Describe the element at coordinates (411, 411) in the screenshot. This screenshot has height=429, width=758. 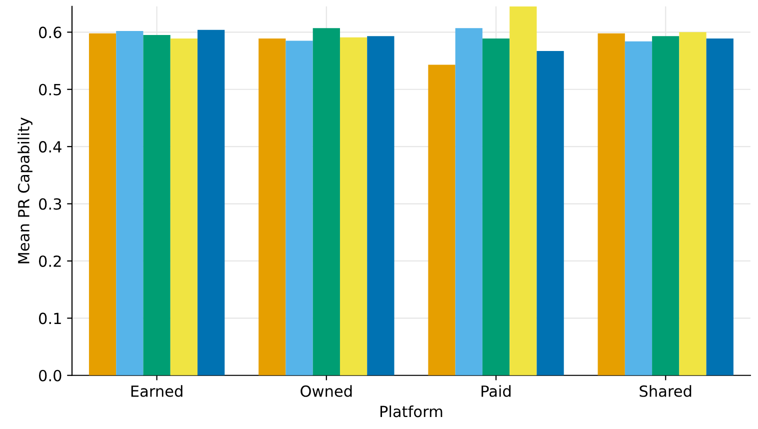
I see `x-axis-title: Platform` at that location.